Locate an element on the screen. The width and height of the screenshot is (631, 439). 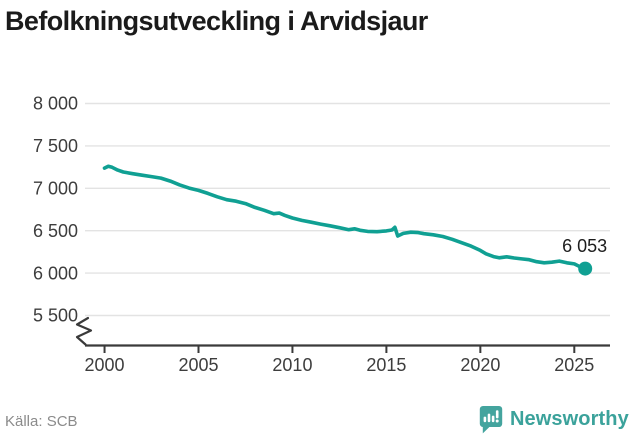
x-axis-tick-label: 2000 is located at coordinates (105, 365).